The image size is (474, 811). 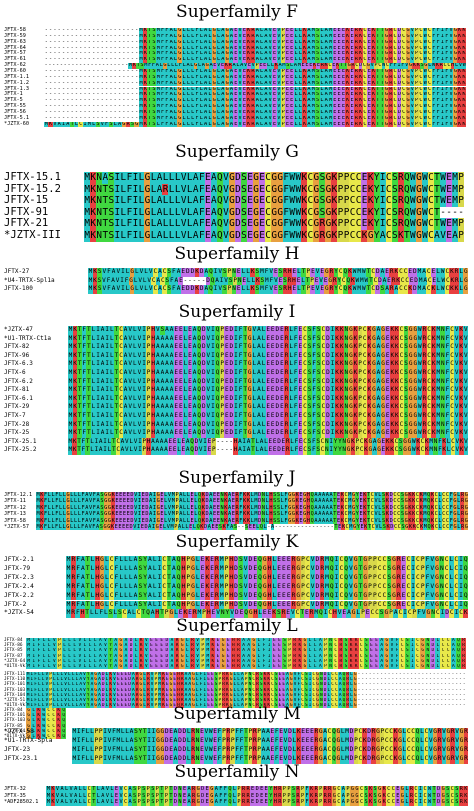 I want to click on sequence-label: *U4-TRTX-Spl1a, so click(x=29, y=281).